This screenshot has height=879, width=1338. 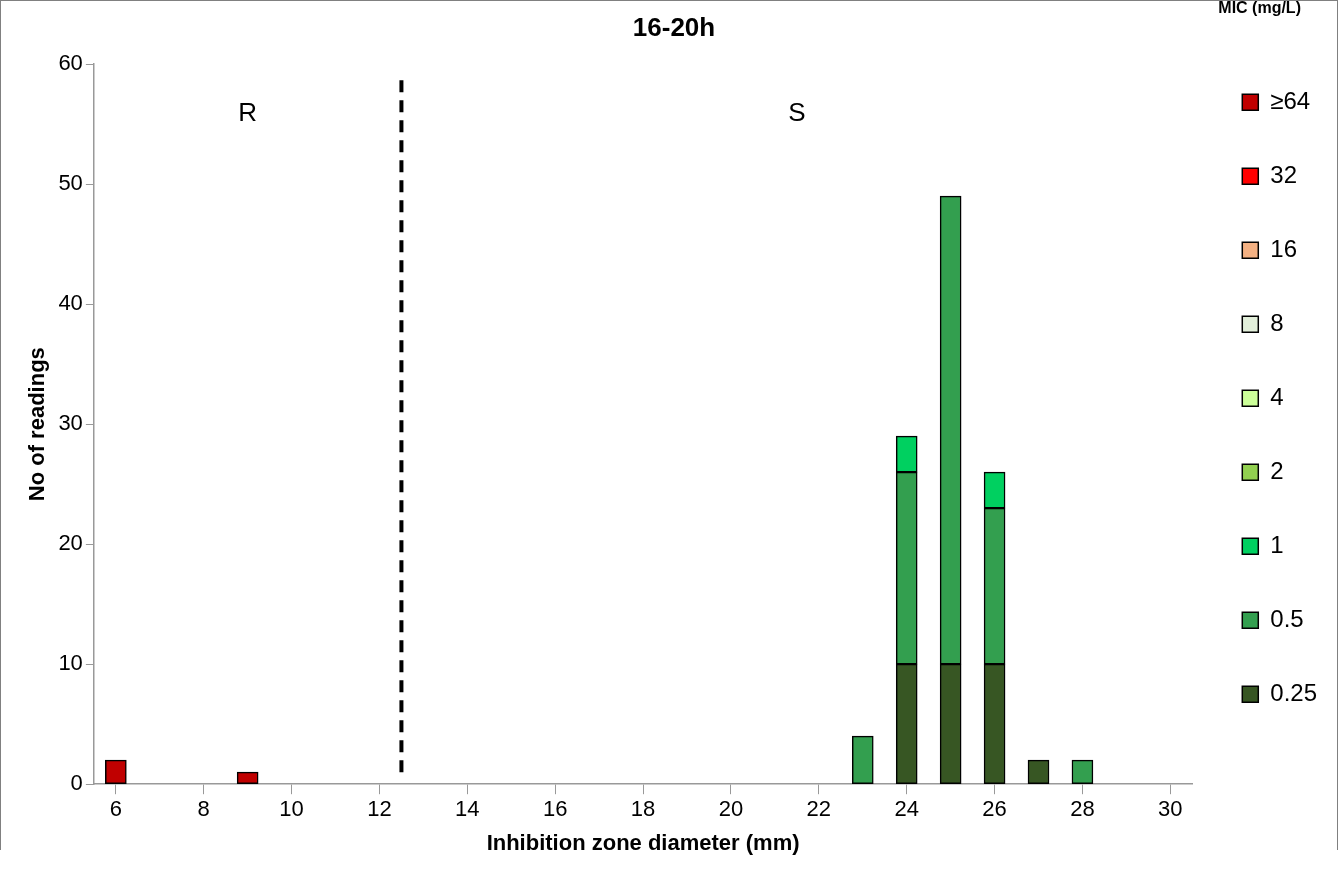 I want to click on x-tick-label: 30, so click(x=1170, y=809).